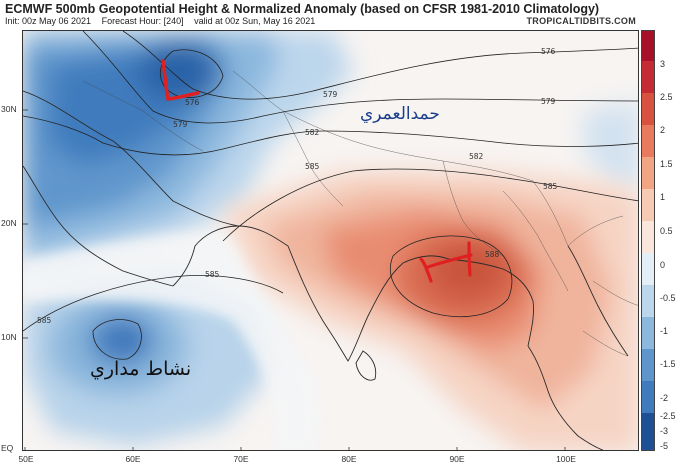 The height and width of the screenshot is (466, 680). I want to click on colorbar-label: 1.5, so click(666, 164).